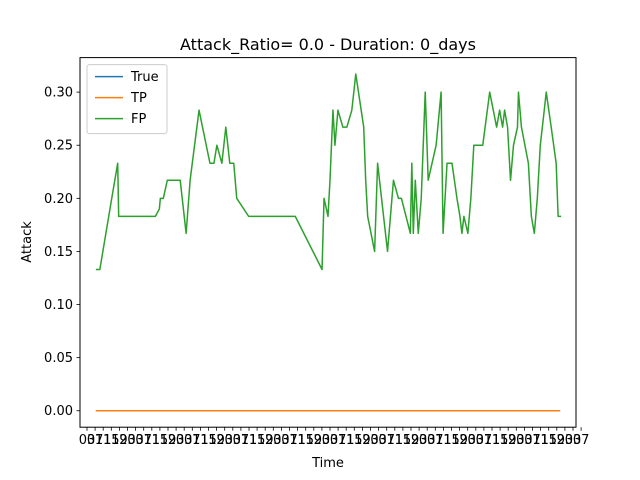  Describe the element at coordinates (327, 463) in the screenshot. I see `x-axis-title: Time` at that location.